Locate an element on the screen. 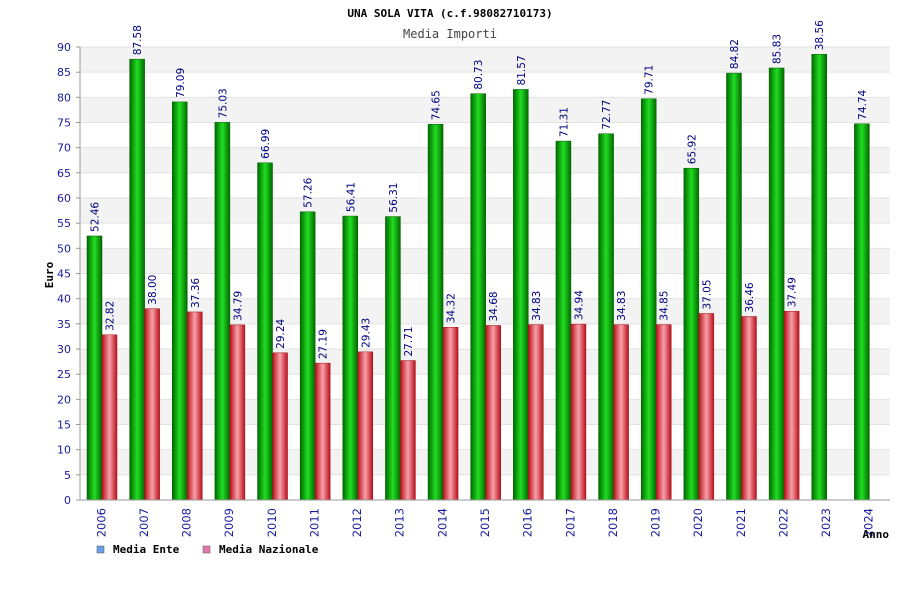  label-media-ente-2018: 72.77 is located at coordinates (607, 115).